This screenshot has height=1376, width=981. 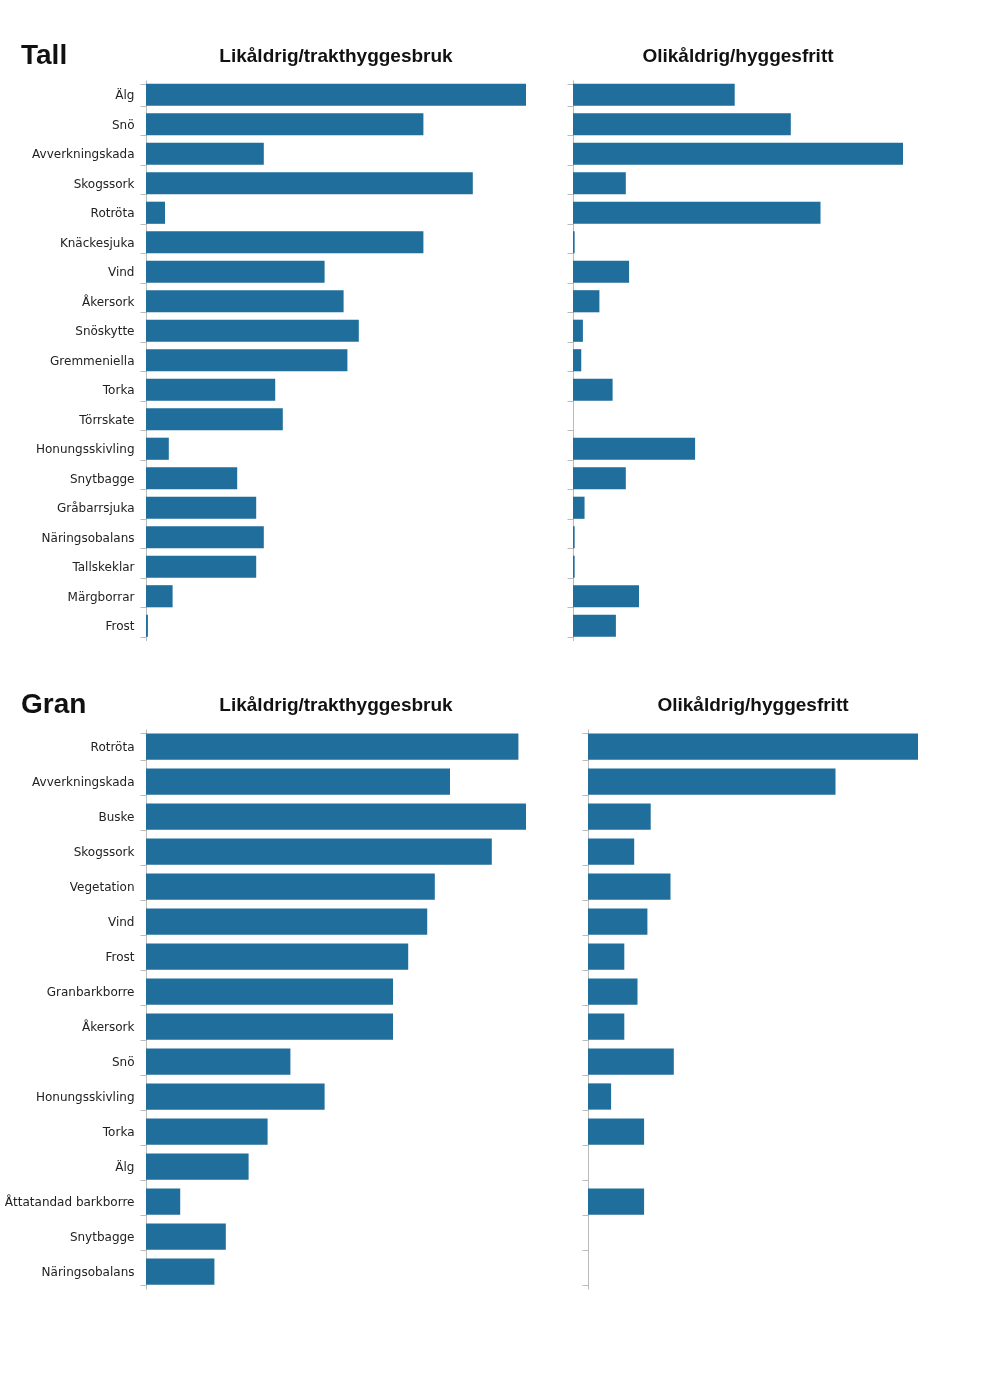 What do you see at coordinates (97, 242) in the screenshot?
I see `y-tick-label: Knäckesjuka` at bounding box center [97, 242].